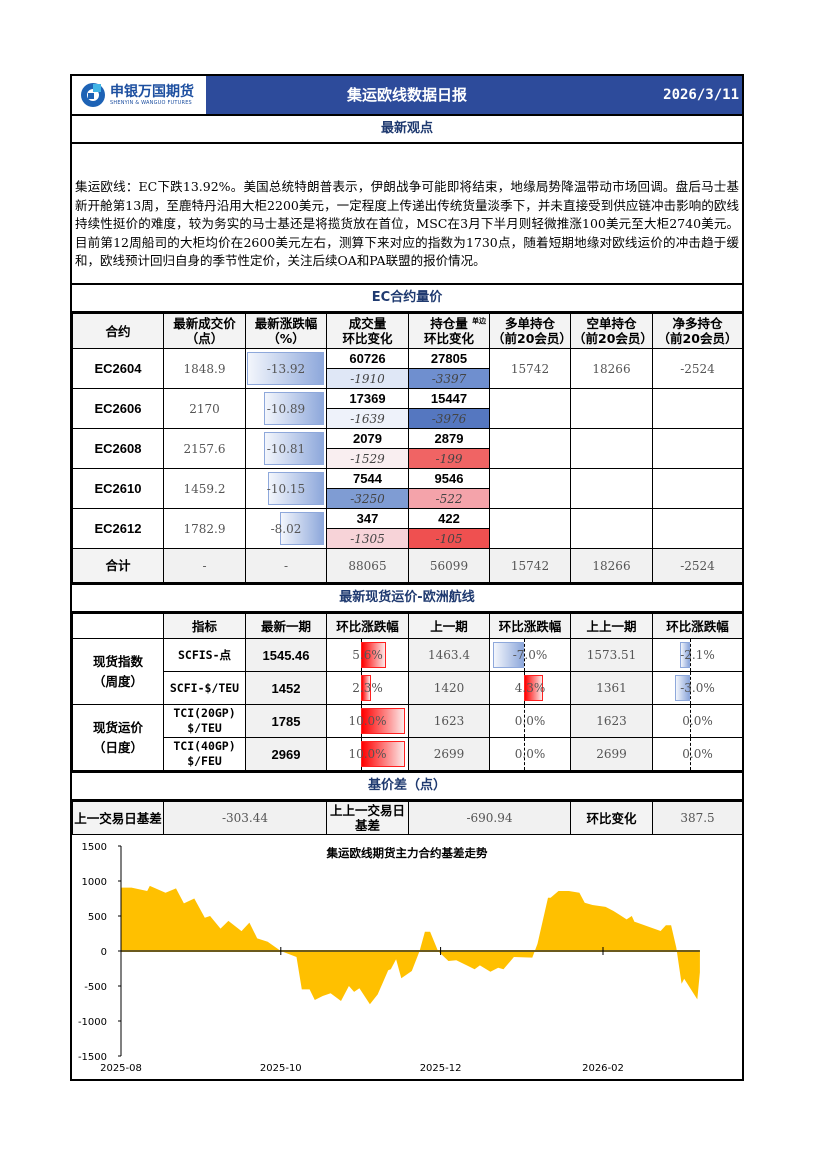  What do you see at coordinates (530, 655) in the screenshot?
I see `change-cell: -7.0%` at bounding box center [530, 655].